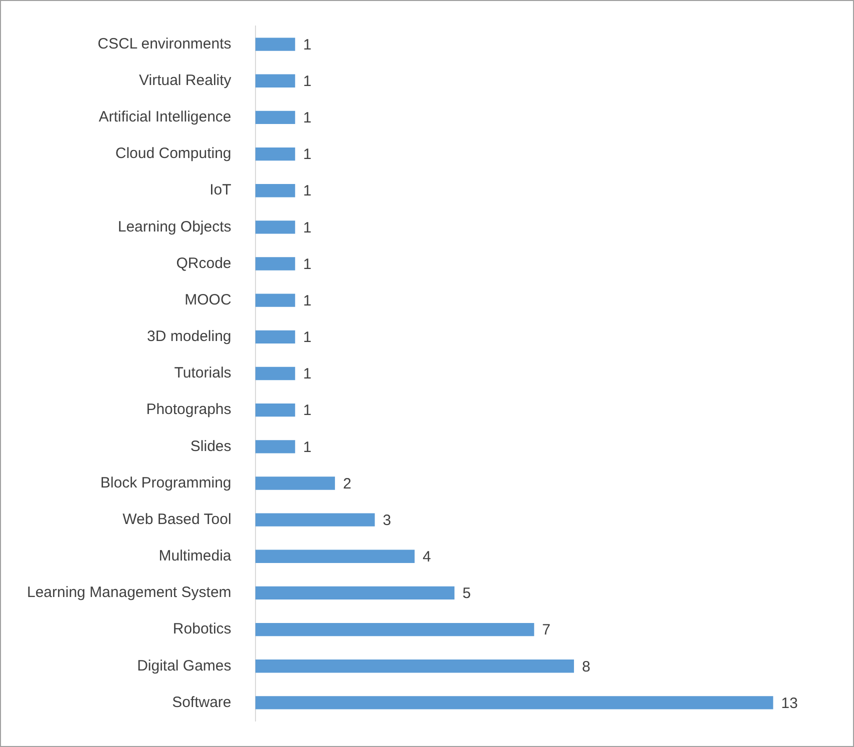  What do you see at coordinates (387, 520) in the screenshot?
I see `data-label: 3` at bounding box center [387, 520].